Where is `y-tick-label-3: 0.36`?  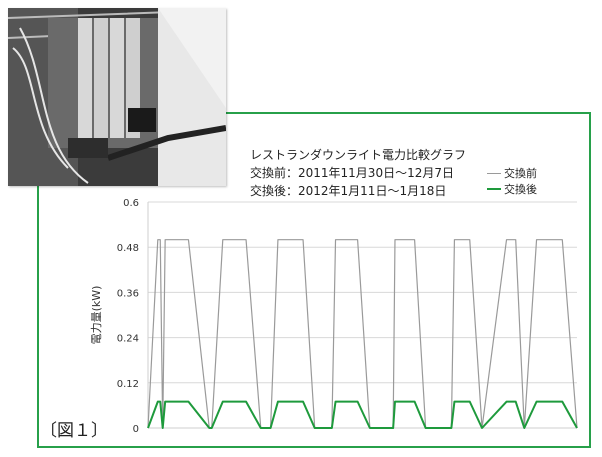 y-tick-label-3: 0.36 is located at coordinates (128, 293).